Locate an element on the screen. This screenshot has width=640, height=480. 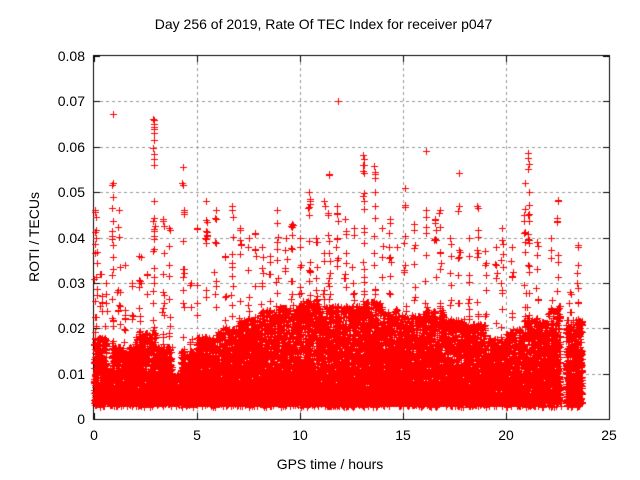
y-tick-label: 0.07 is located at coordinates (71, 101).